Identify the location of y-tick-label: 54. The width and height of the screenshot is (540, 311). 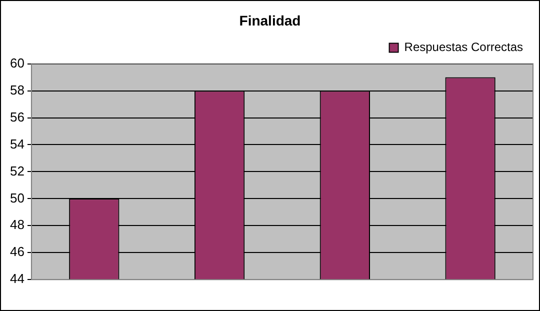
(17, 144).